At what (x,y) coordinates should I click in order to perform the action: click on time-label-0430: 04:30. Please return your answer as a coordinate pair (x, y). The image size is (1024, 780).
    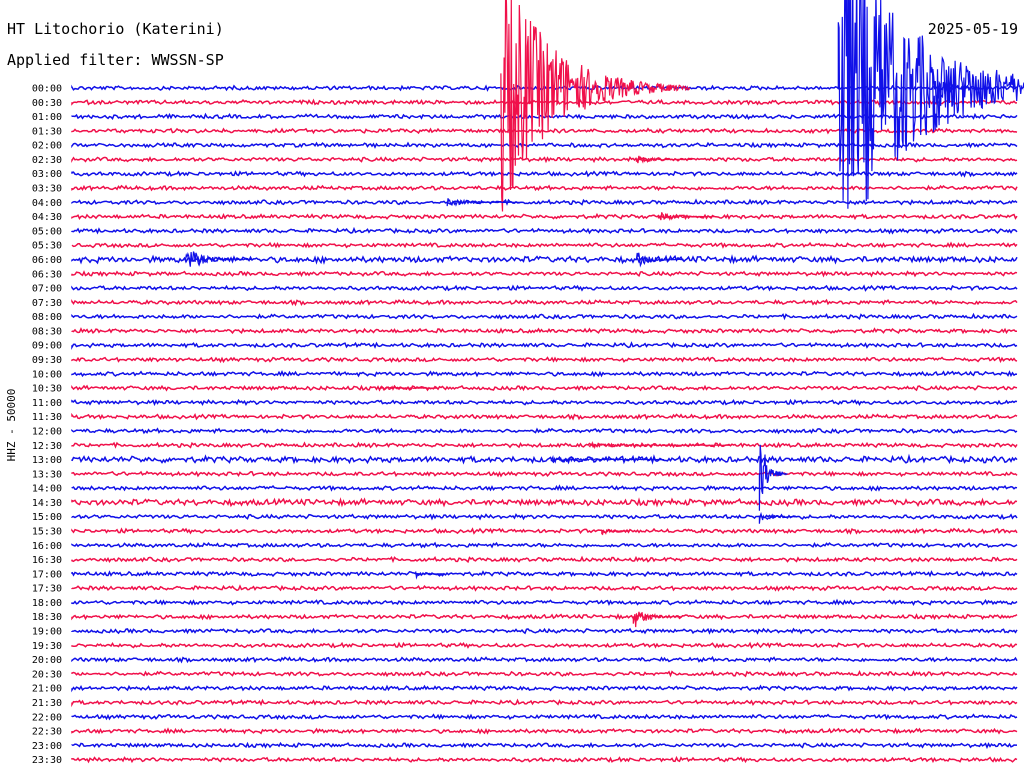
    Looking at the image, I should click on (47, 217).